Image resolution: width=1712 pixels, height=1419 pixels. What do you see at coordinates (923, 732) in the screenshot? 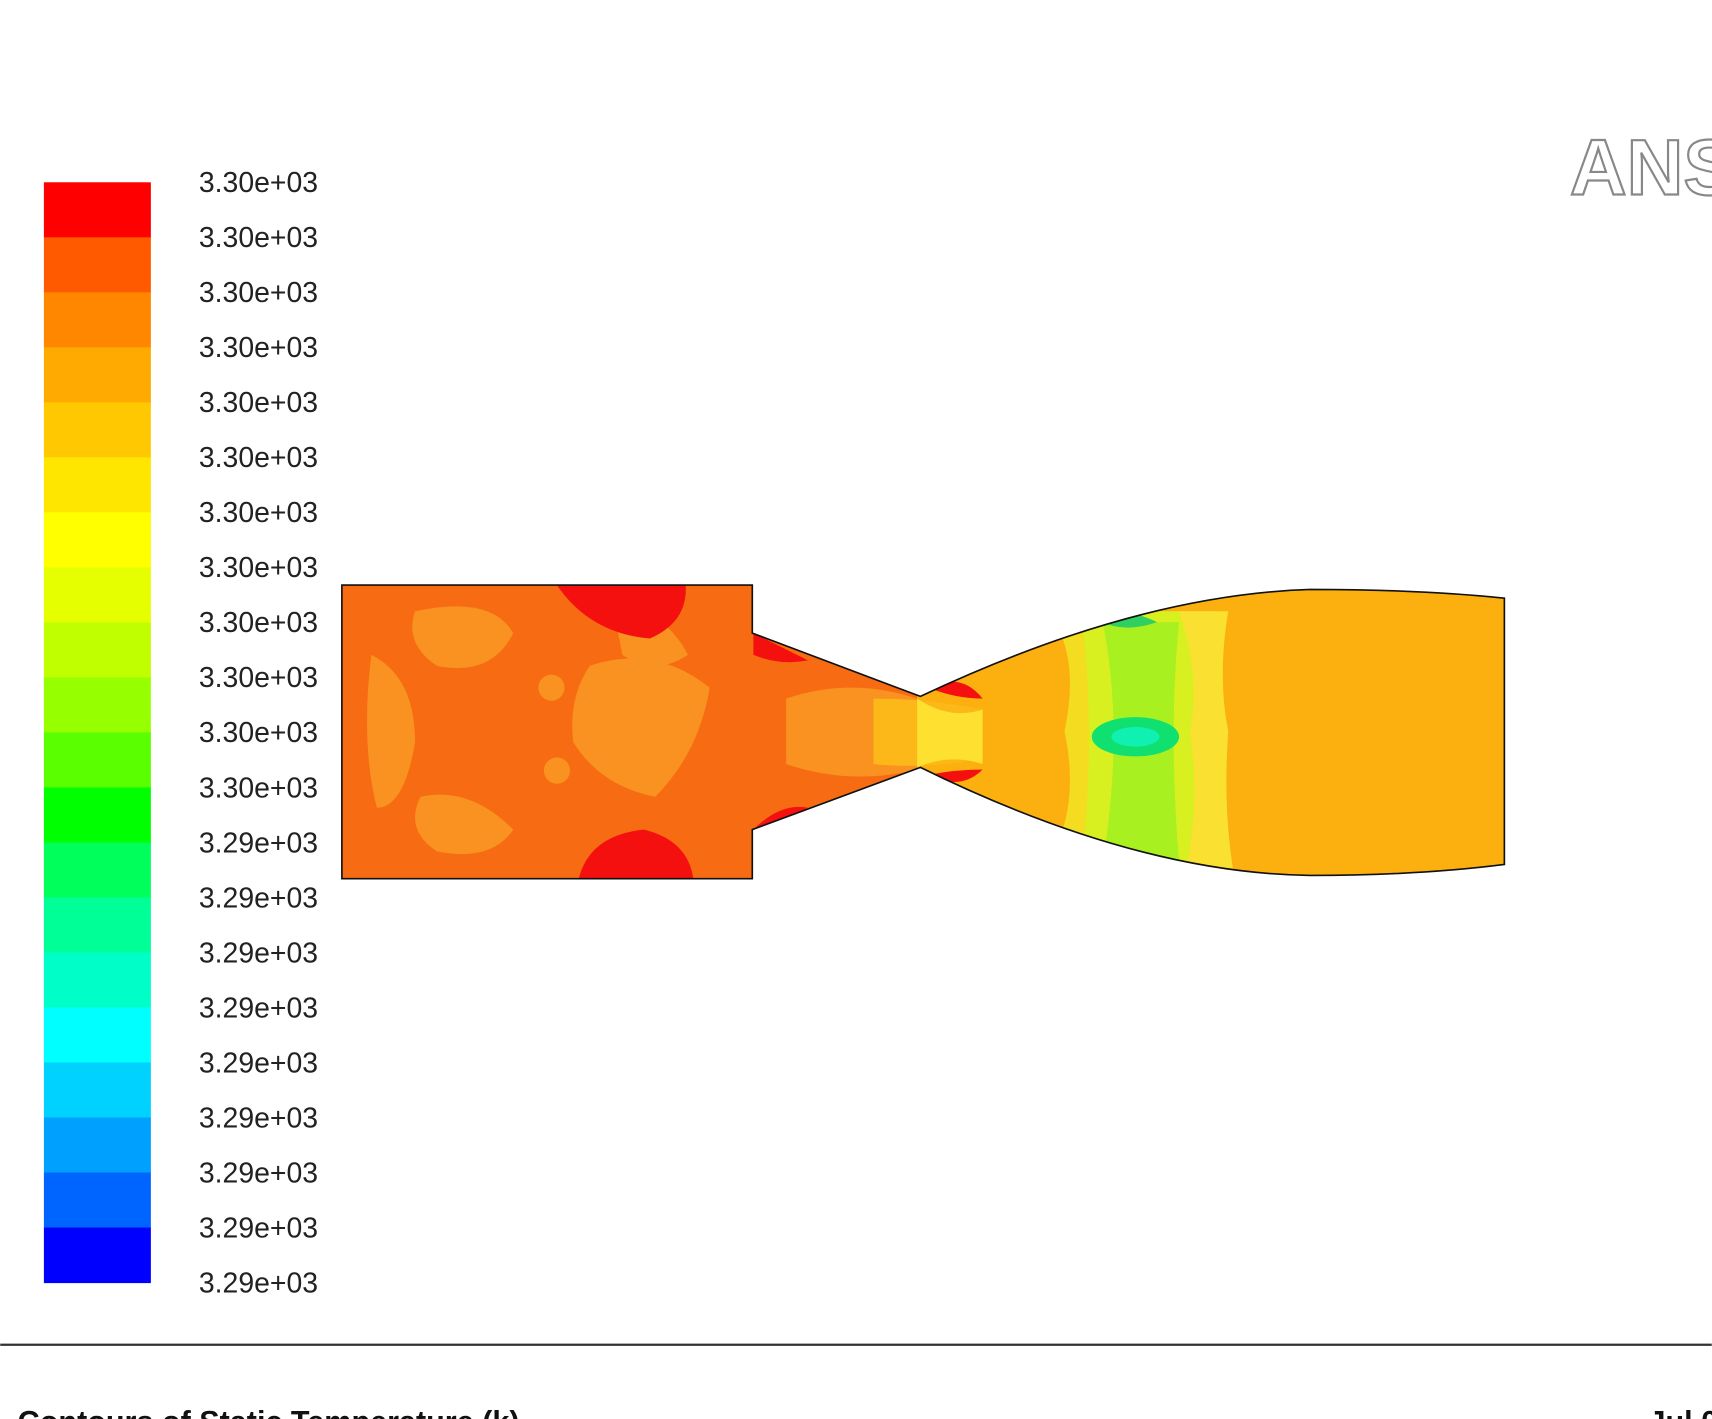
I see `nozzle-outline` at bounding box center [923, 732].